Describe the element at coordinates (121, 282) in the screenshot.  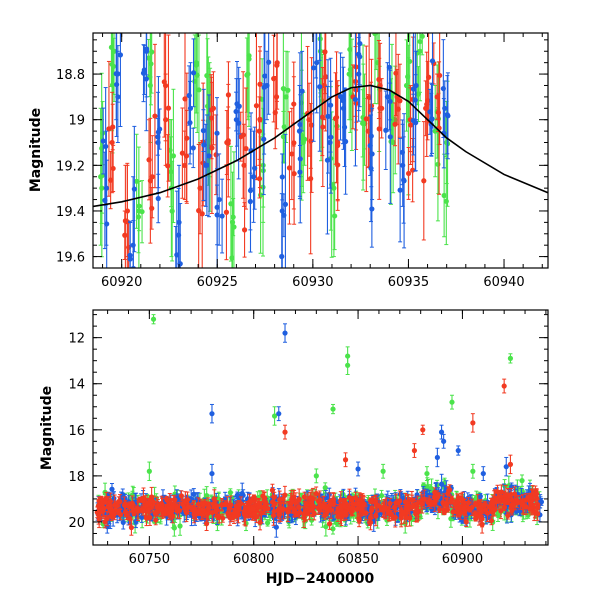
I see `x-tick-label: 60920` at that location.